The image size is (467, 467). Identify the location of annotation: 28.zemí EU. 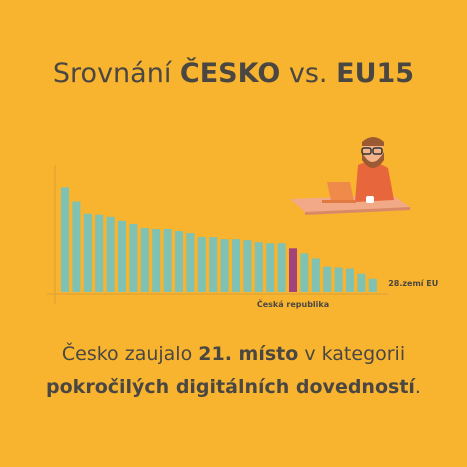
(413, 283).